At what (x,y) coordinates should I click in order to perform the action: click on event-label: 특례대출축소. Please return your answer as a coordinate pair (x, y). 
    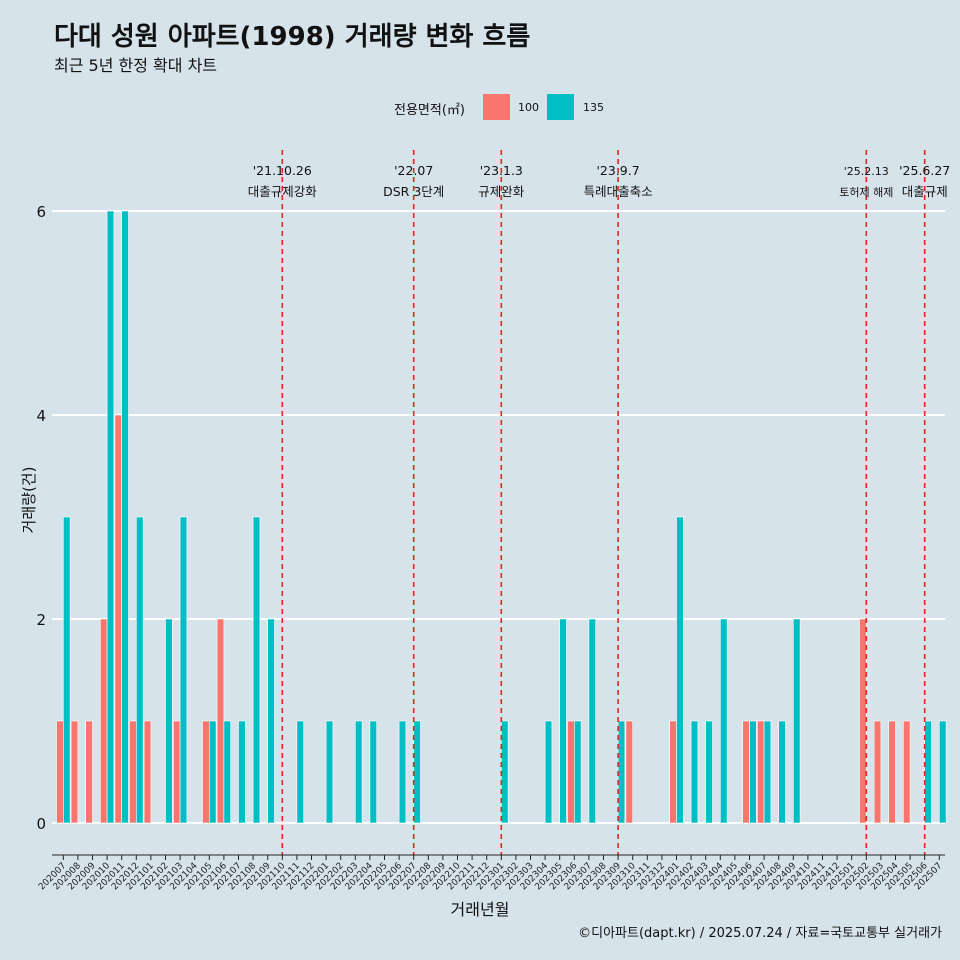
    Looking at the image, I should click on (618, 191).